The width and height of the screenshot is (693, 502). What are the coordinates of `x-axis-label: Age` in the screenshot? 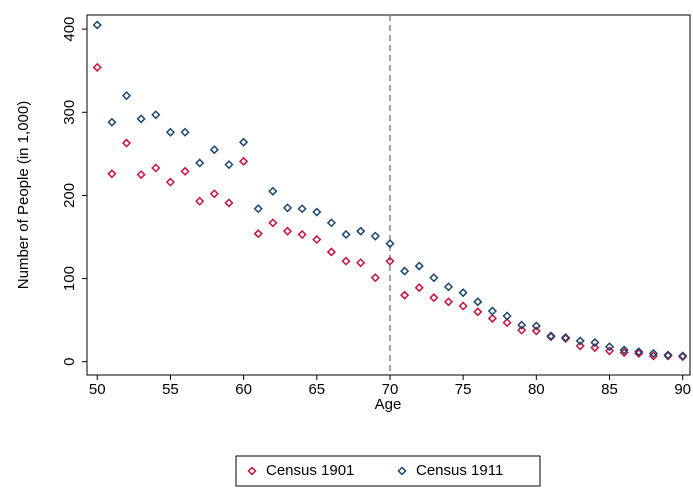 It's located at (388, 404).